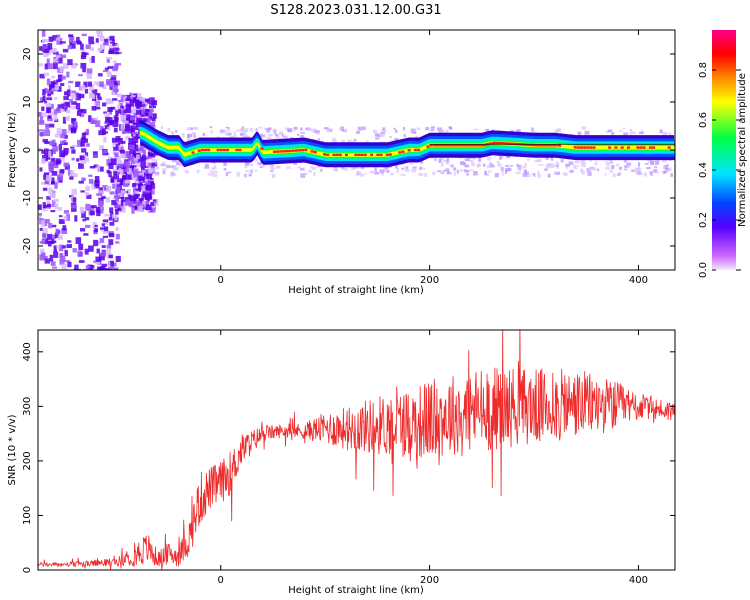  Describe the element at coordinates (724, 150) in the screenshot. I see `colorbar-gradient` at that location.